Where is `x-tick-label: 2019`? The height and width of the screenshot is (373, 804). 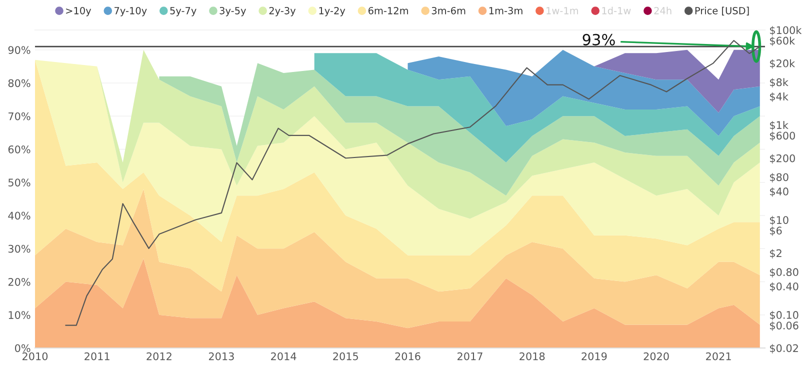
x-tick-label: 2019 is located at coordinates (594, 356).